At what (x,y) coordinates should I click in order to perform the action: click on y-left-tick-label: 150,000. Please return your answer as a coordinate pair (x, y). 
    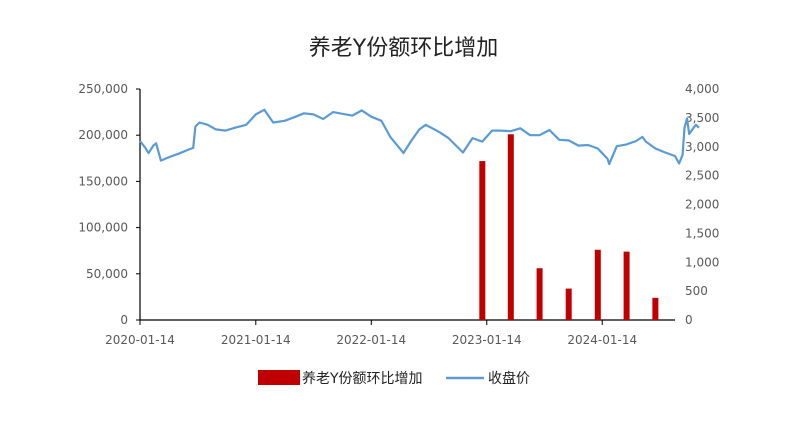
    Looking at the image, I should click on (103, 181).